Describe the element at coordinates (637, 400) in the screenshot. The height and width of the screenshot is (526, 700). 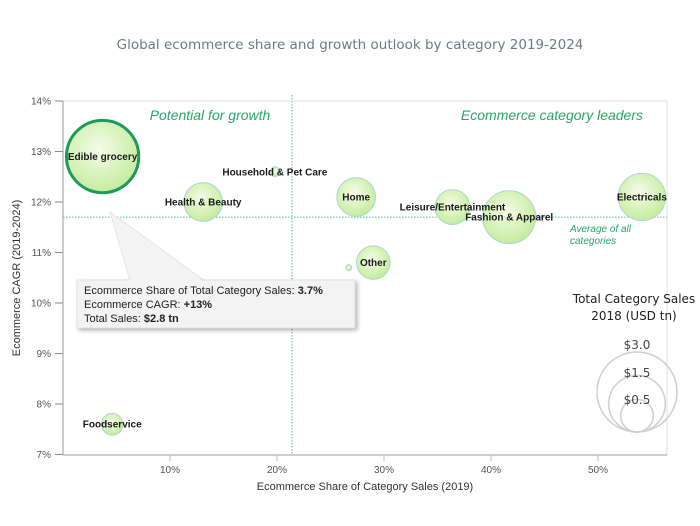
I see `size-legend-label: $0.5` at that location.